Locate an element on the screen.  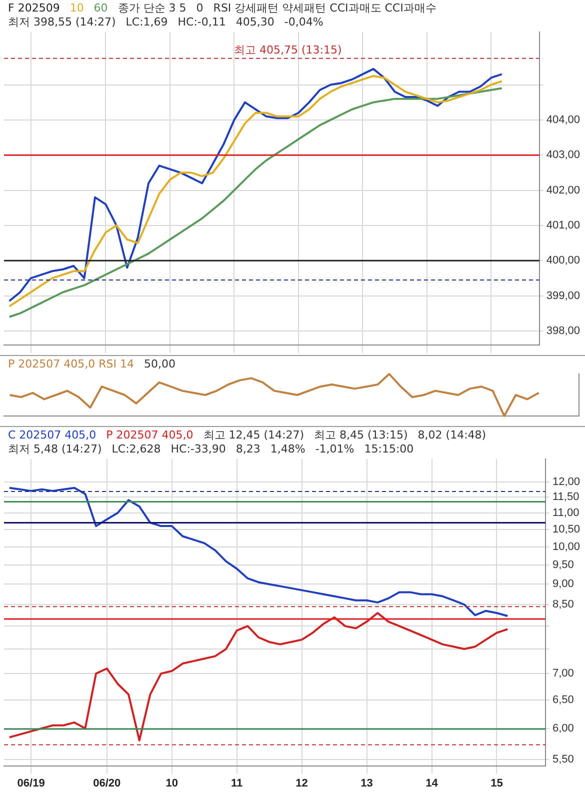
text: 최고 8,45 (13:15) is located at coordinates (361, 435).